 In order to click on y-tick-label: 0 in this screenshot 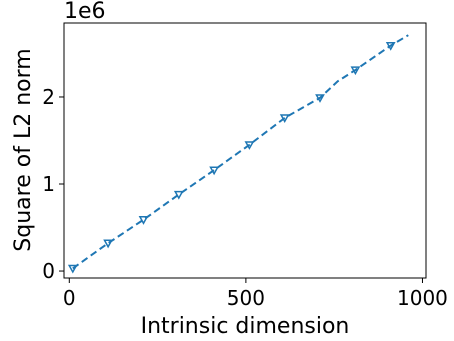, I will do `click(48, 271)`.